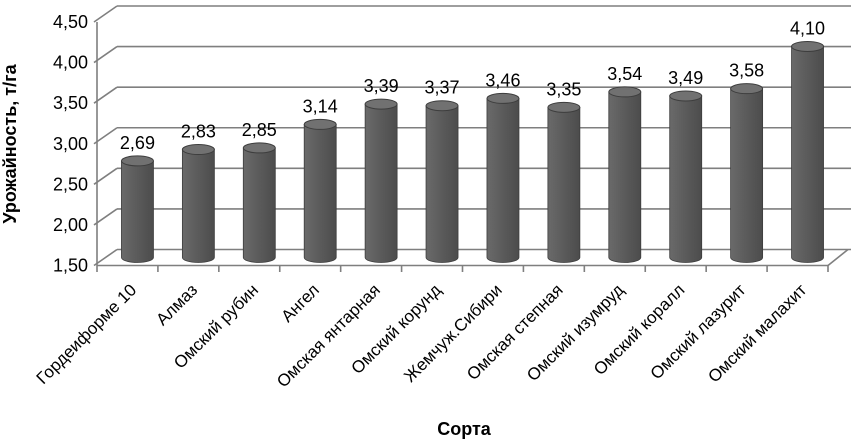 The width and height of the screenshot is (853, 441). Describe the element at coordinates (70, 22) in the screenshot. I see `y-tick-label: 4,50` at that location.